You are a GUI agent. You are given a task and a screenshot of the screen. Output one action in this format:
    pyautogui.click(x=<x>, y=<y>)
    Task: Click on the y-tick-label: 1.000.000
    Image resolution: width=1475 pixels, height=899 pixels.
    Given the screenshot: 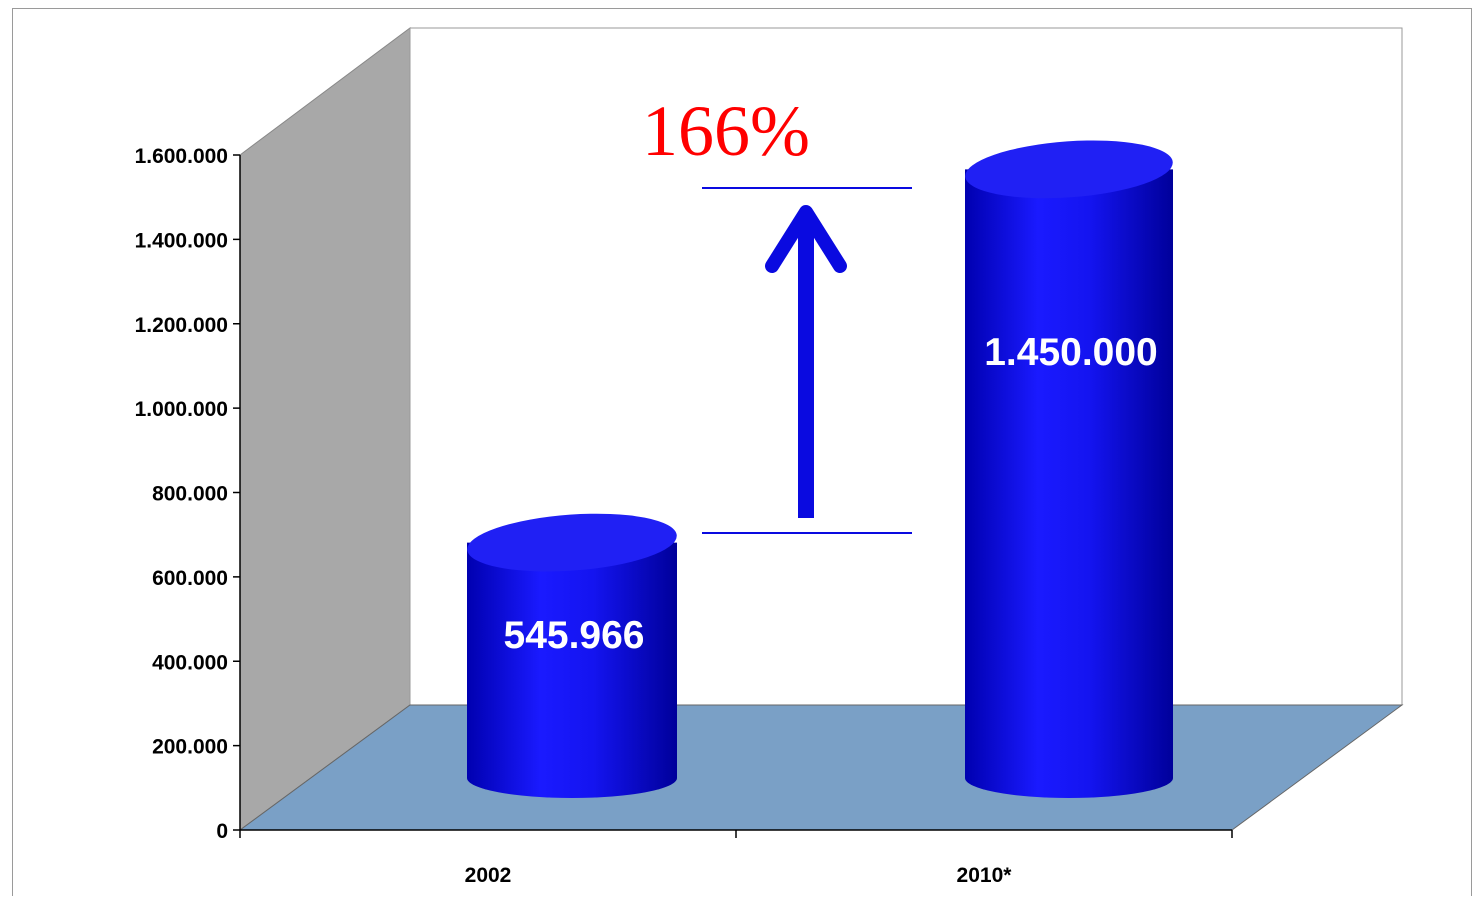 What is the action you would take?
    pyautogui.click(x=181, y=409)
    